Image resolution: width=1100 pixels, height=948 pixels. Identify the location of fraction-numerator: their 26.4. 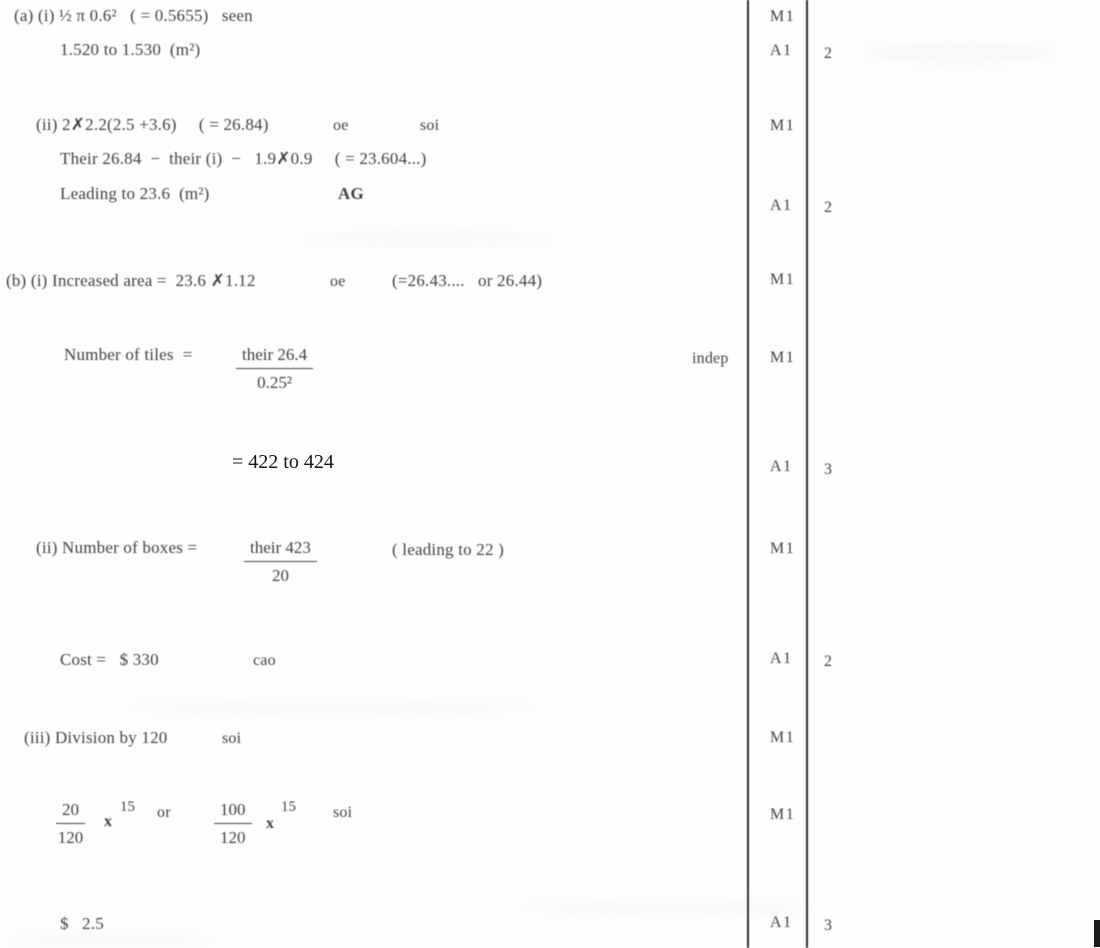
(275, 357).